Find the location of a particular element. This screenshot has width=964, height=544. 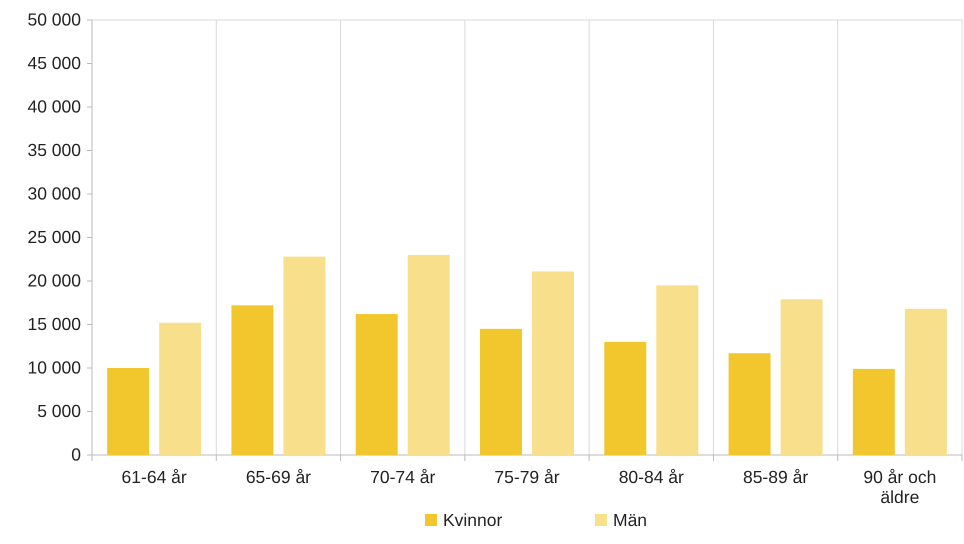

y-tick-label: 0 is located at coordinates (76, 454).